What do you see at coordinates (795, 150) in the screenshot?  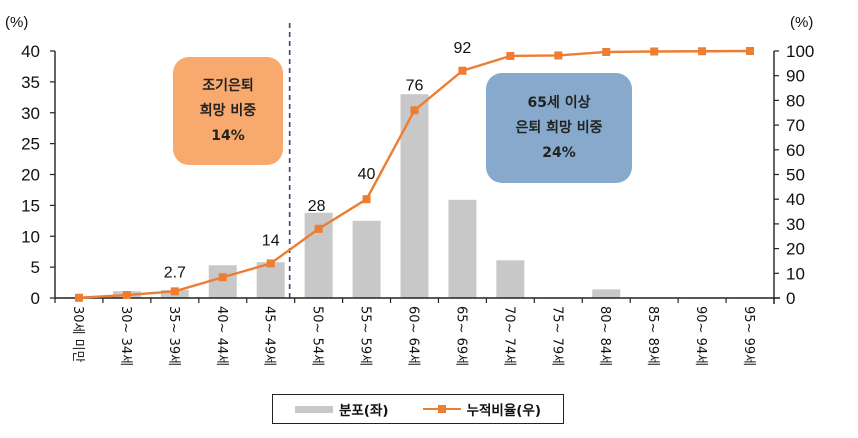 I see `right-axis-tick-label: 60` at bounding box center [795, 150].